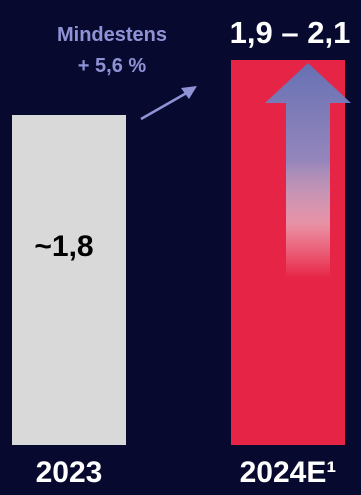  Describe the element at coordinates (308, 170) in the screenshot. I see `growth-up-arrow` at that location.